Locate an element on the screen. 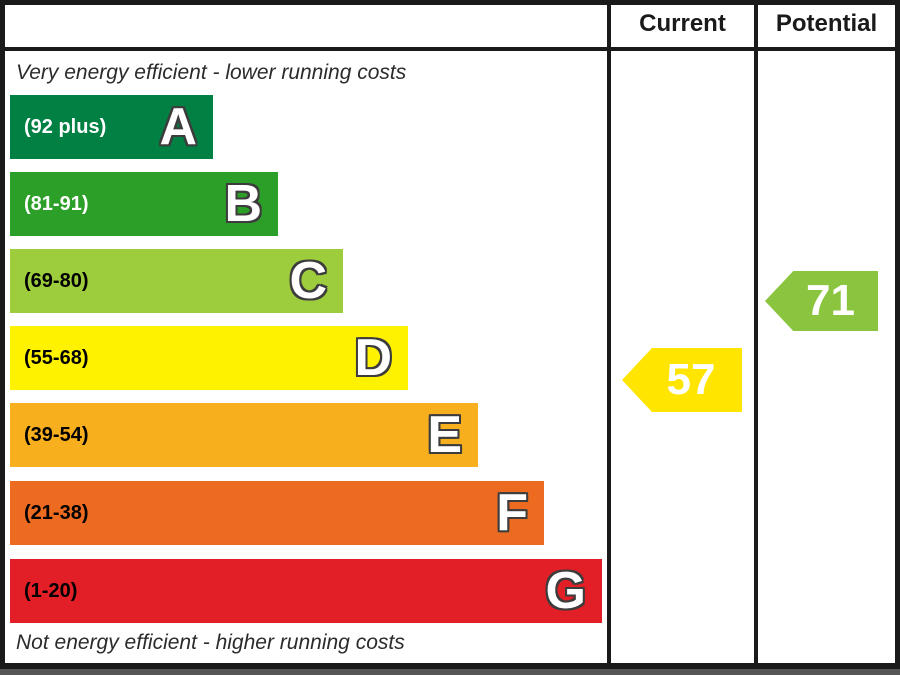 Image resolution: width=900 pixels, height=675 pixels. current-column-header: Current is located at coordinates (682, 23).